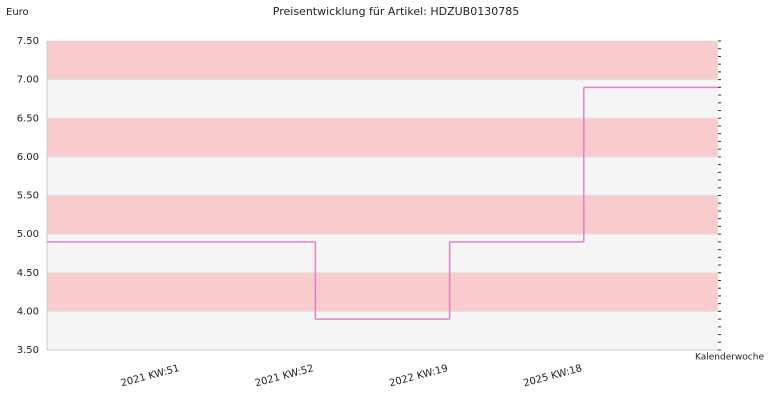 Image resolution: width=770 pixels, height=400 pixels. I want to click on x-tick-label: 2022 KW:19, so click(418, 376).